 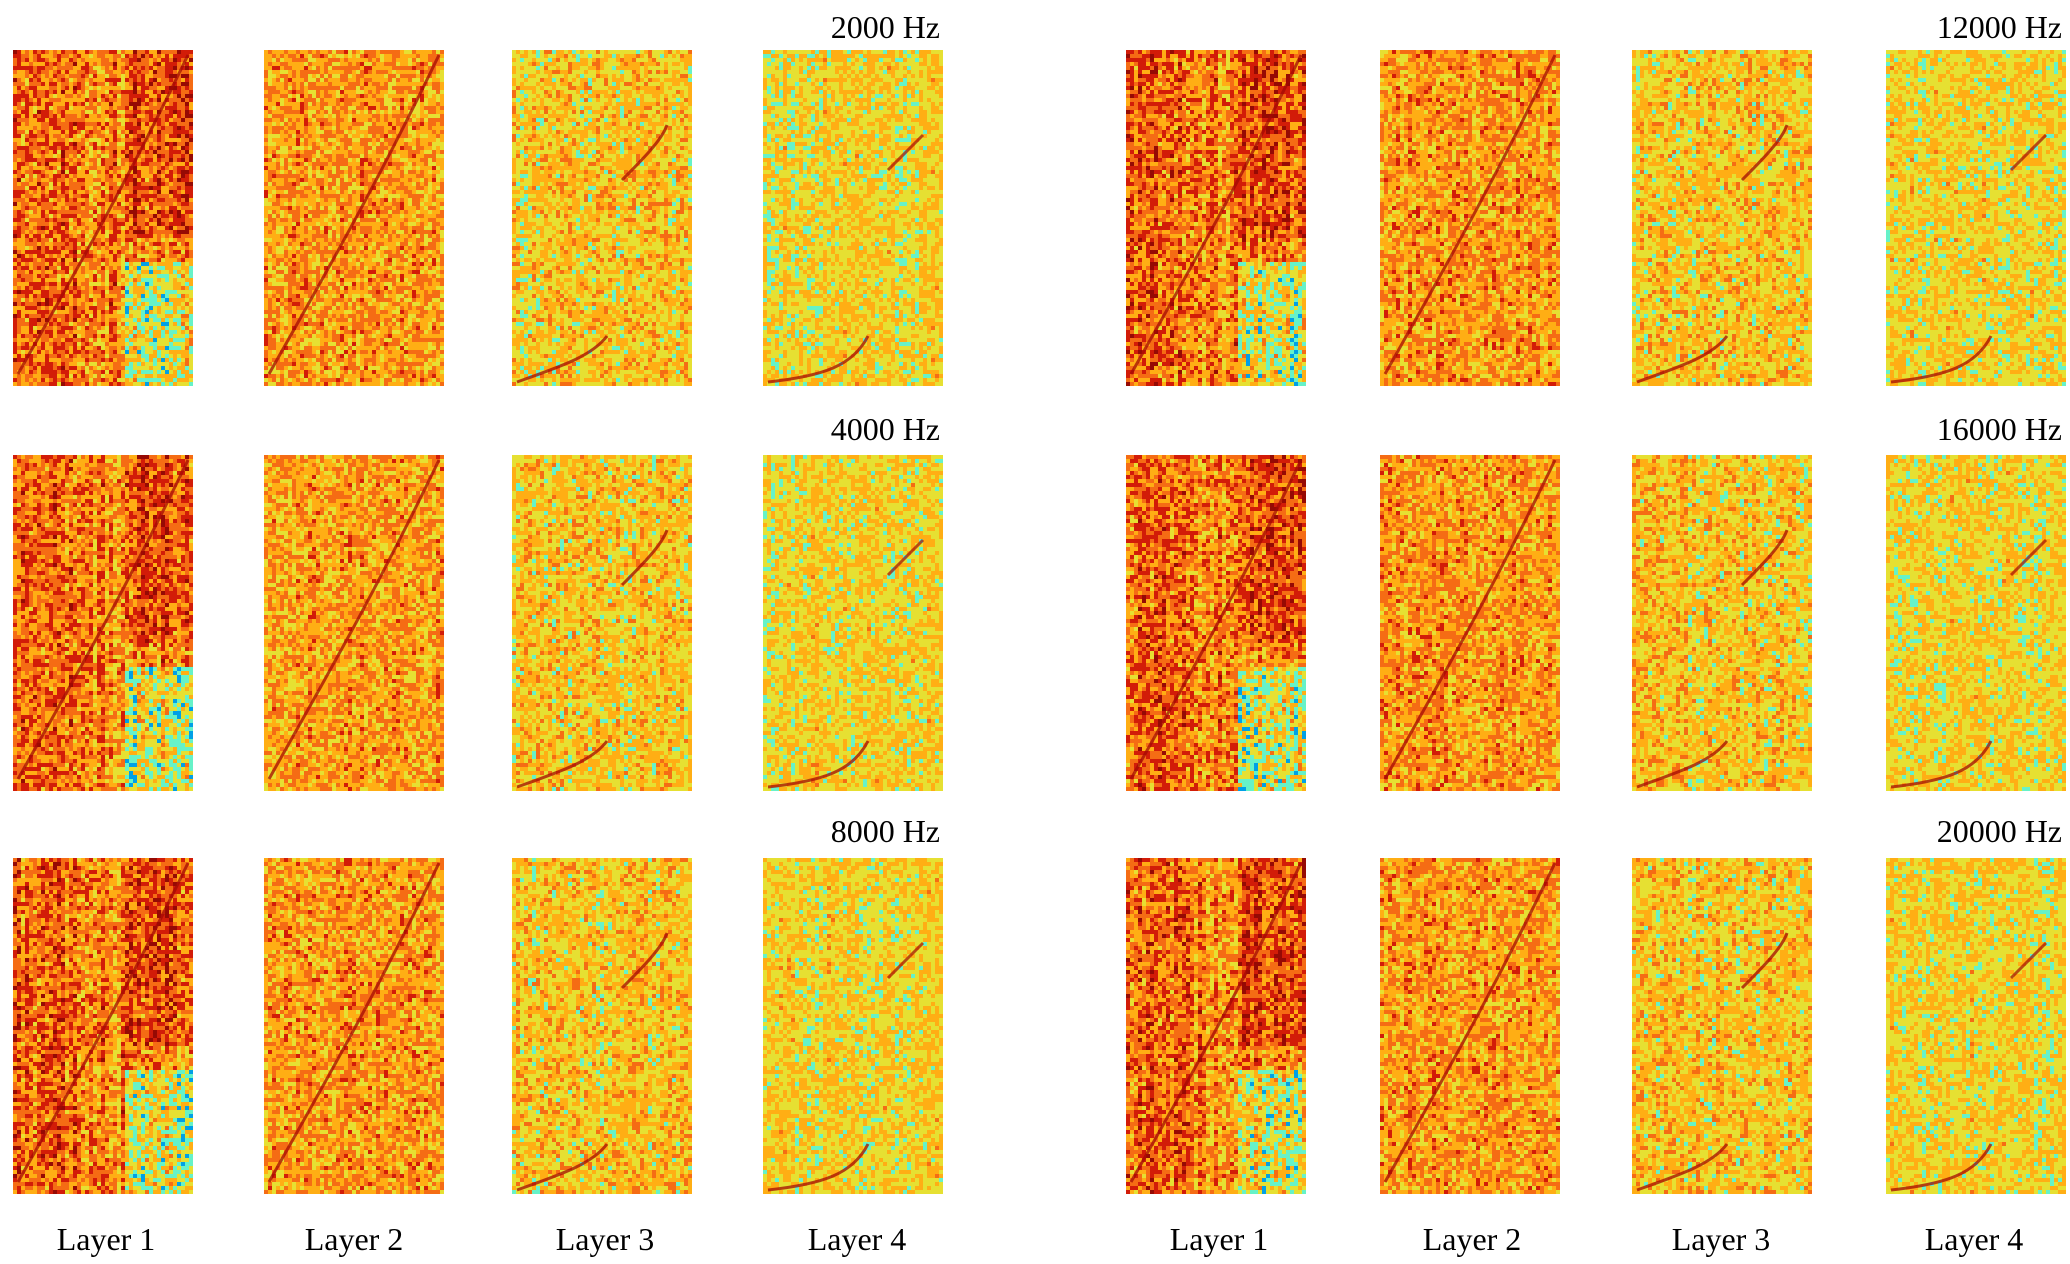 What do you see at coordinates (1722, 623) in the screenshot?
I see `heatmap-panel-right-row2-layer3` at bounding box center [1722, 623].